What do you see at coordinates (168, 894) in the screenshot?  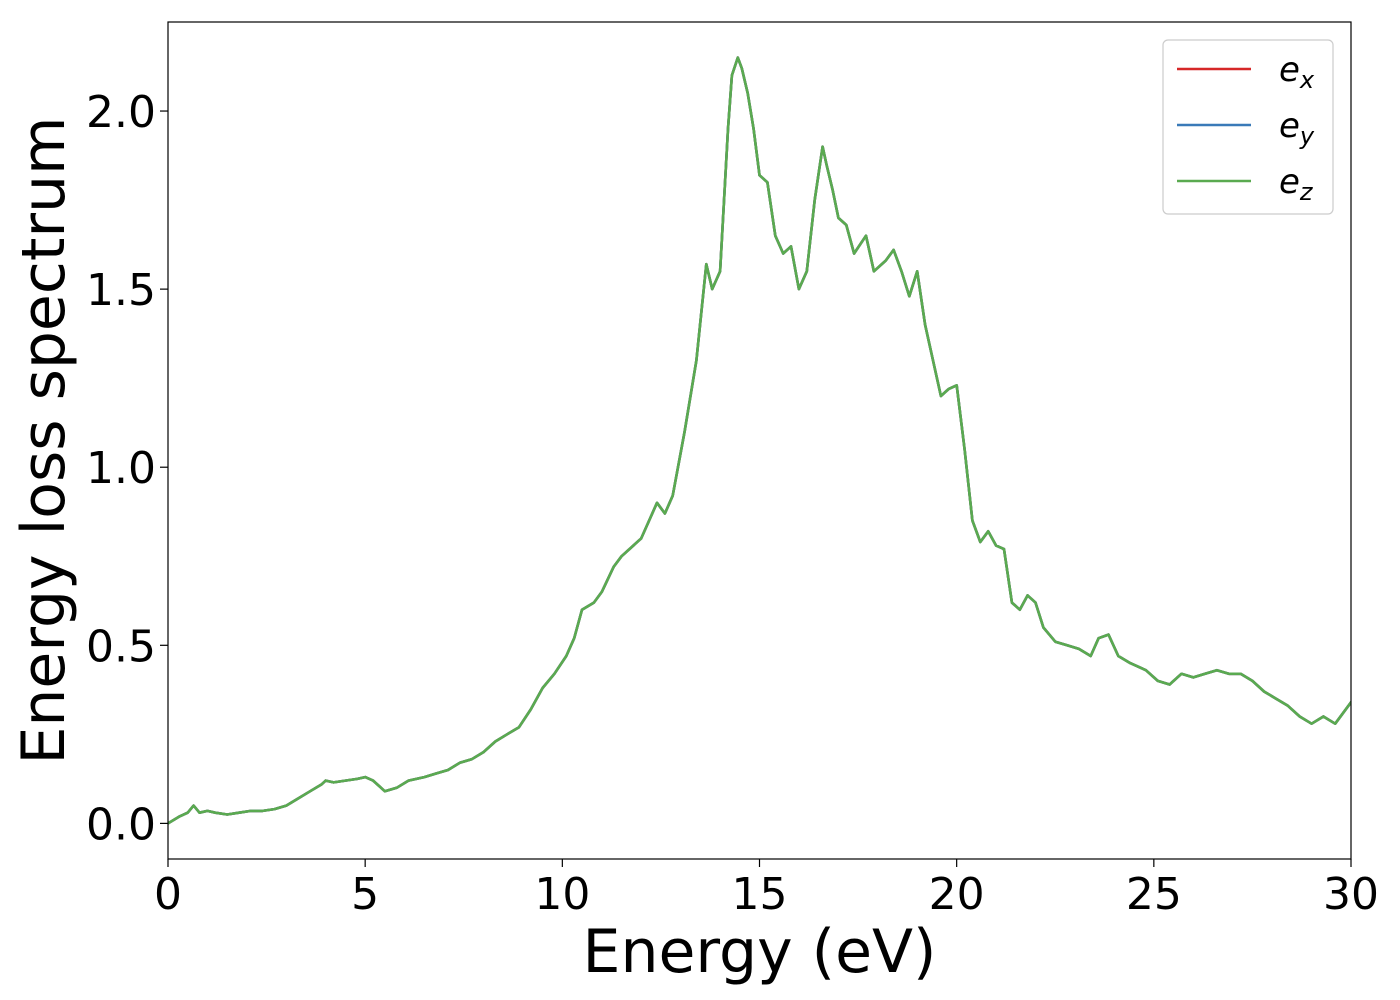 I see `x-tick-label: 0` at bounding box center [168, 894].